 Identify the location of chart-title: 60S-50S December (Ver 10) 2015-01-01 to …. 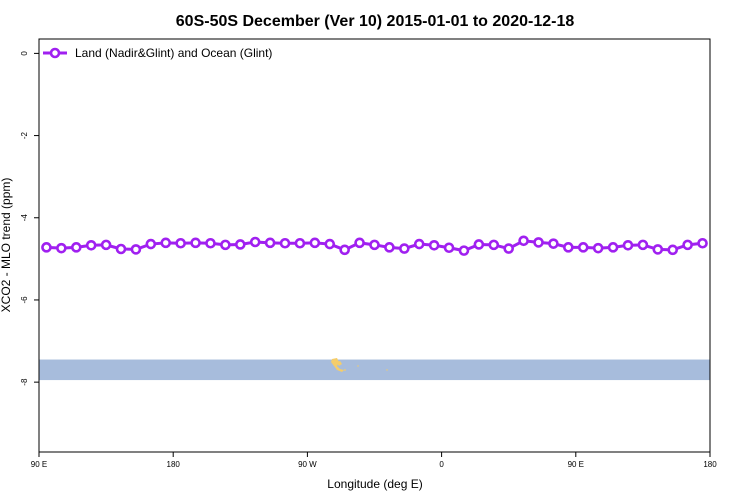
(375, 21).